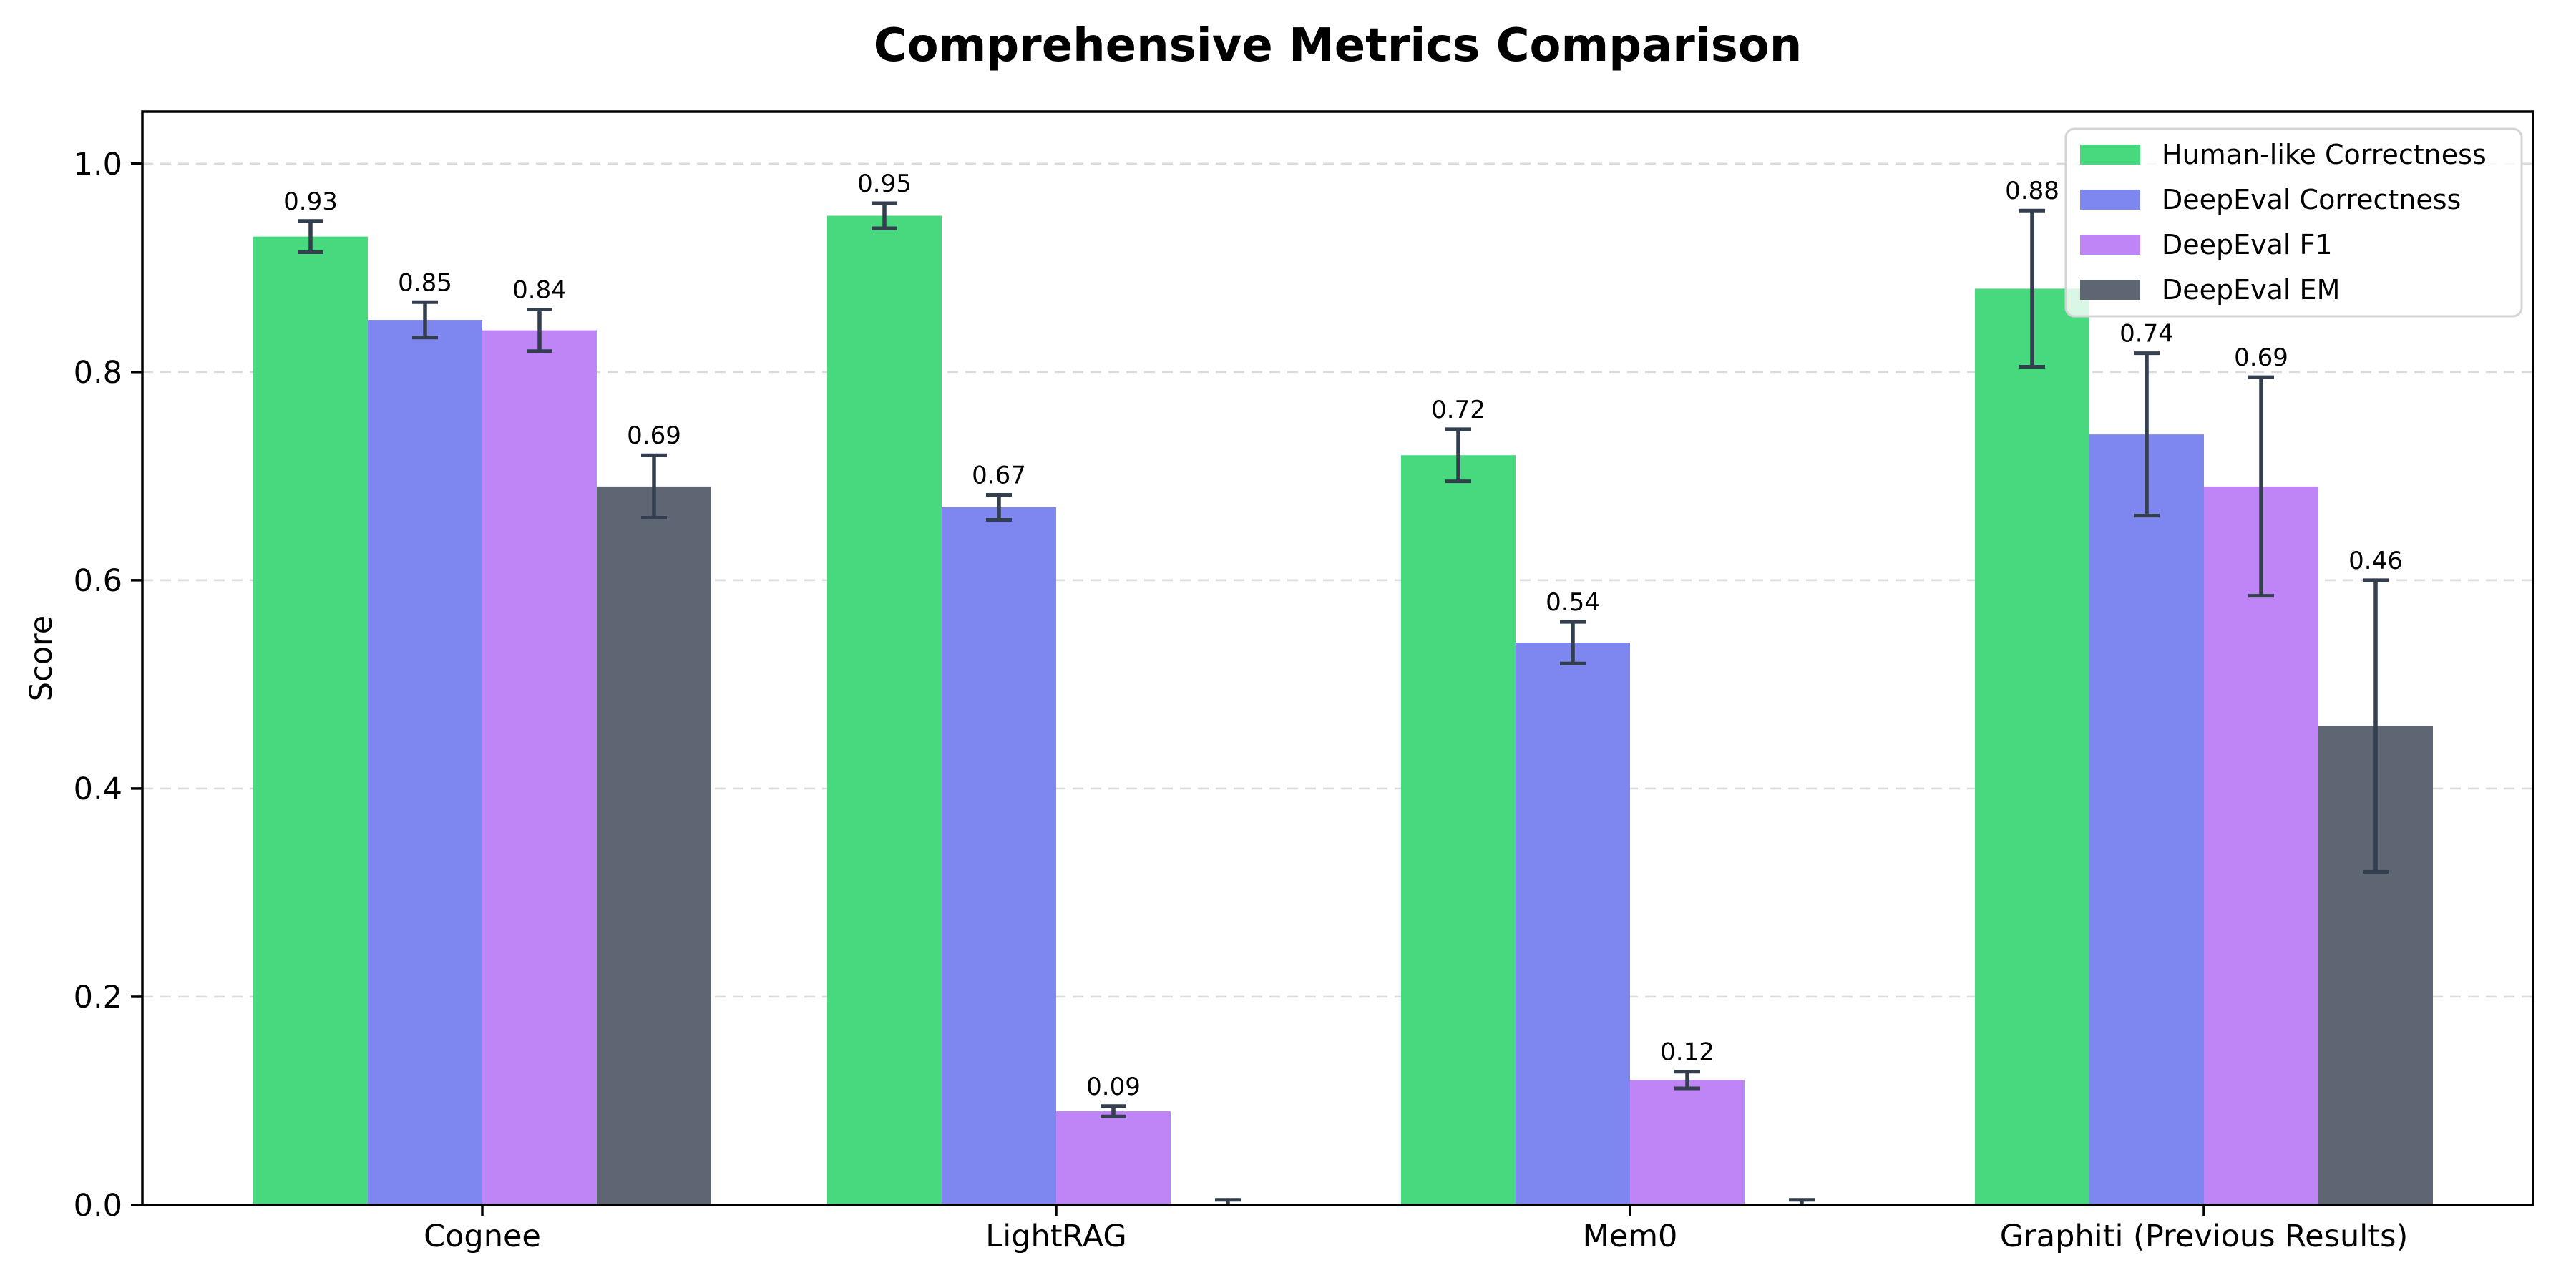 This screenshot has height=1288, width=2576. Describe the element at coordinates (98, 789) in the screenshot. I see `y-tick-label-0.4: 0.4` at that location.